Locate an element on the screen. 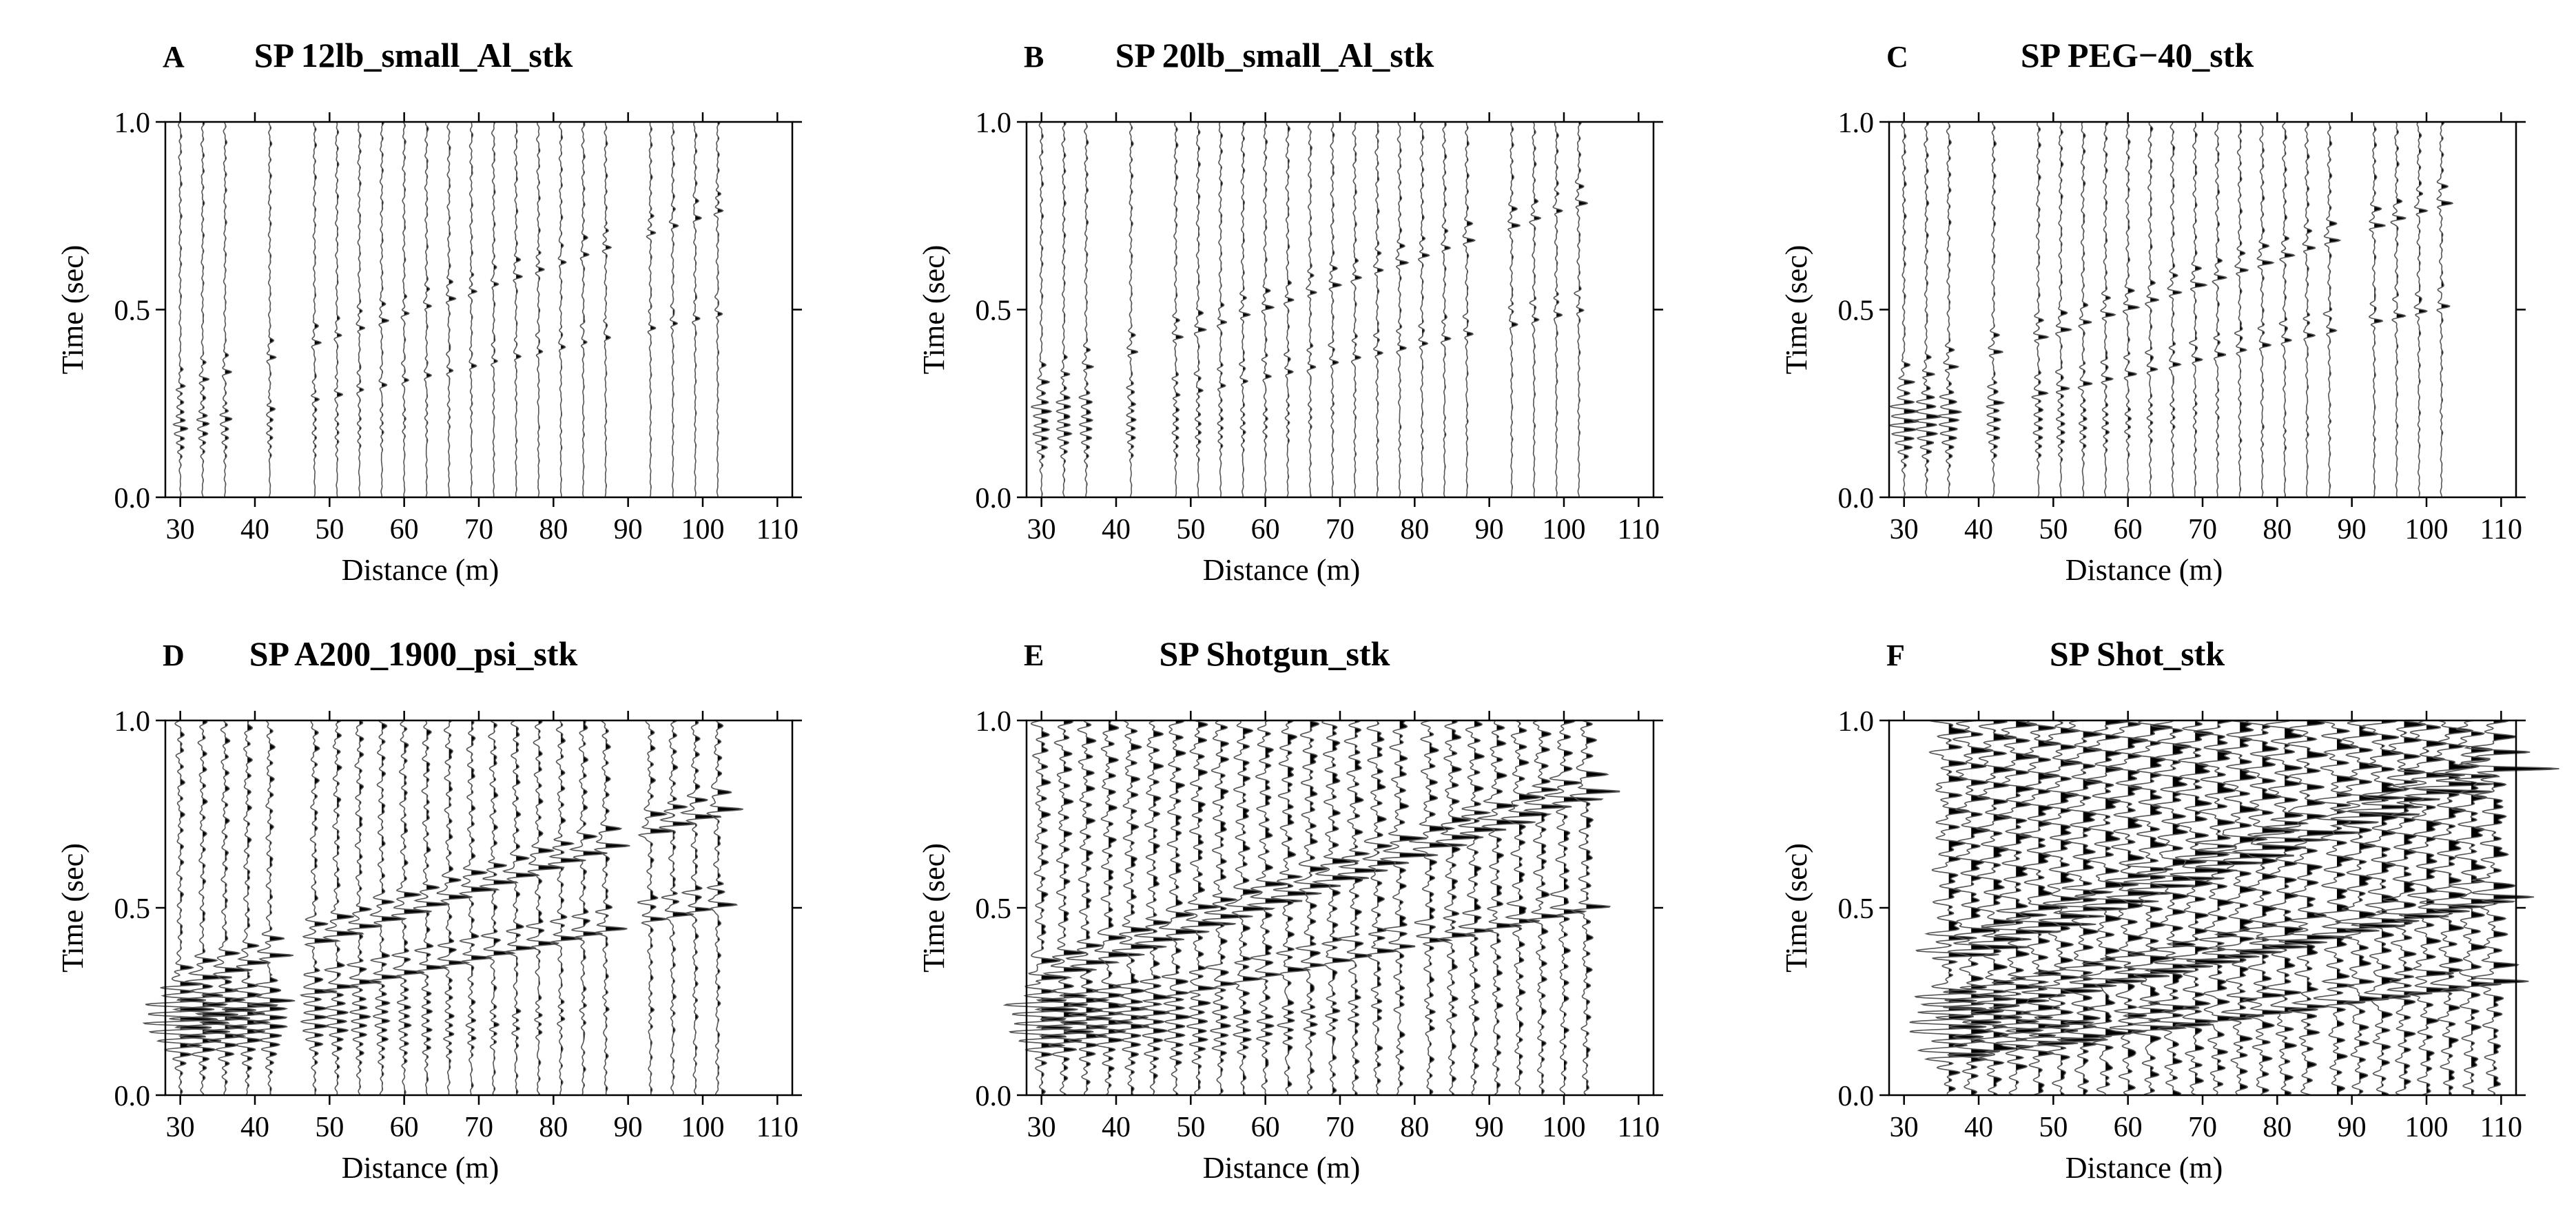 The image size is (2576, 1215). panel-letter: B is located at coordinates (1034, 57).